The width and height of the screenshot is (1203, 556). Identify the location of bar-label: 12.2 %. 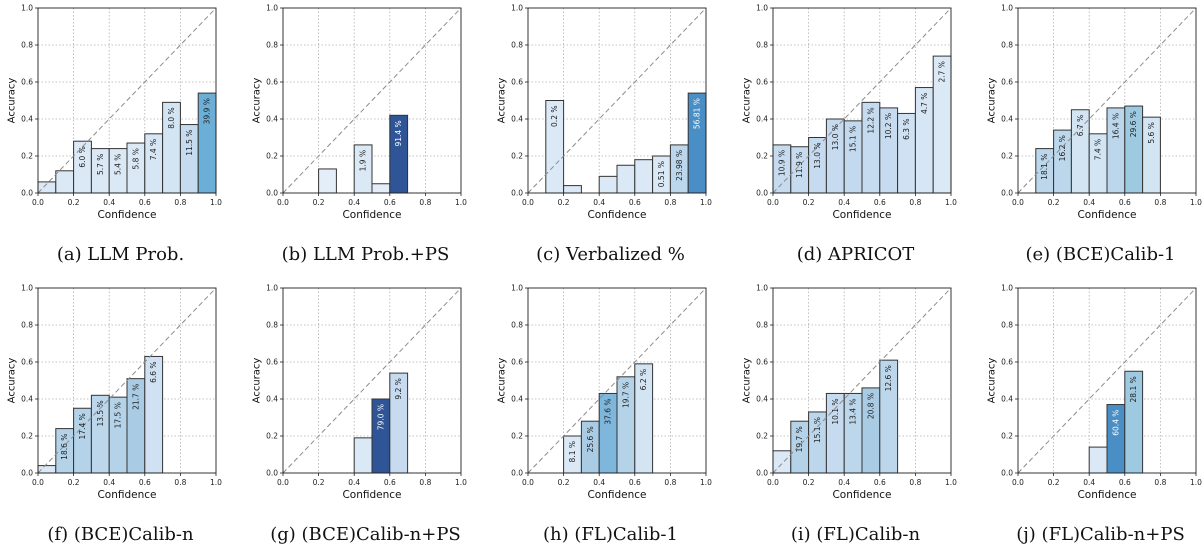
(870, 120).